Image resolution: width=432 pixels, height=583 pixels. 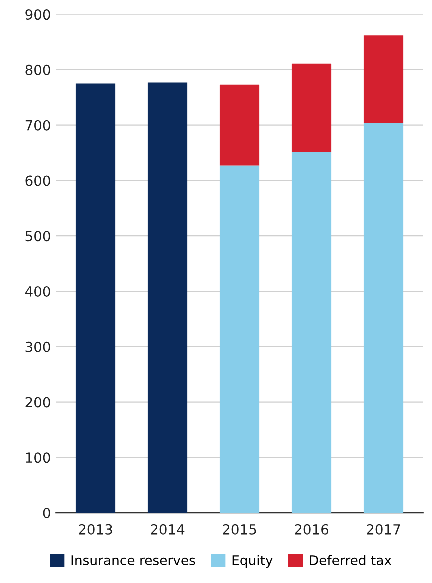 I want to click on x-tick-label: 2013, so click(x=95, y=529).